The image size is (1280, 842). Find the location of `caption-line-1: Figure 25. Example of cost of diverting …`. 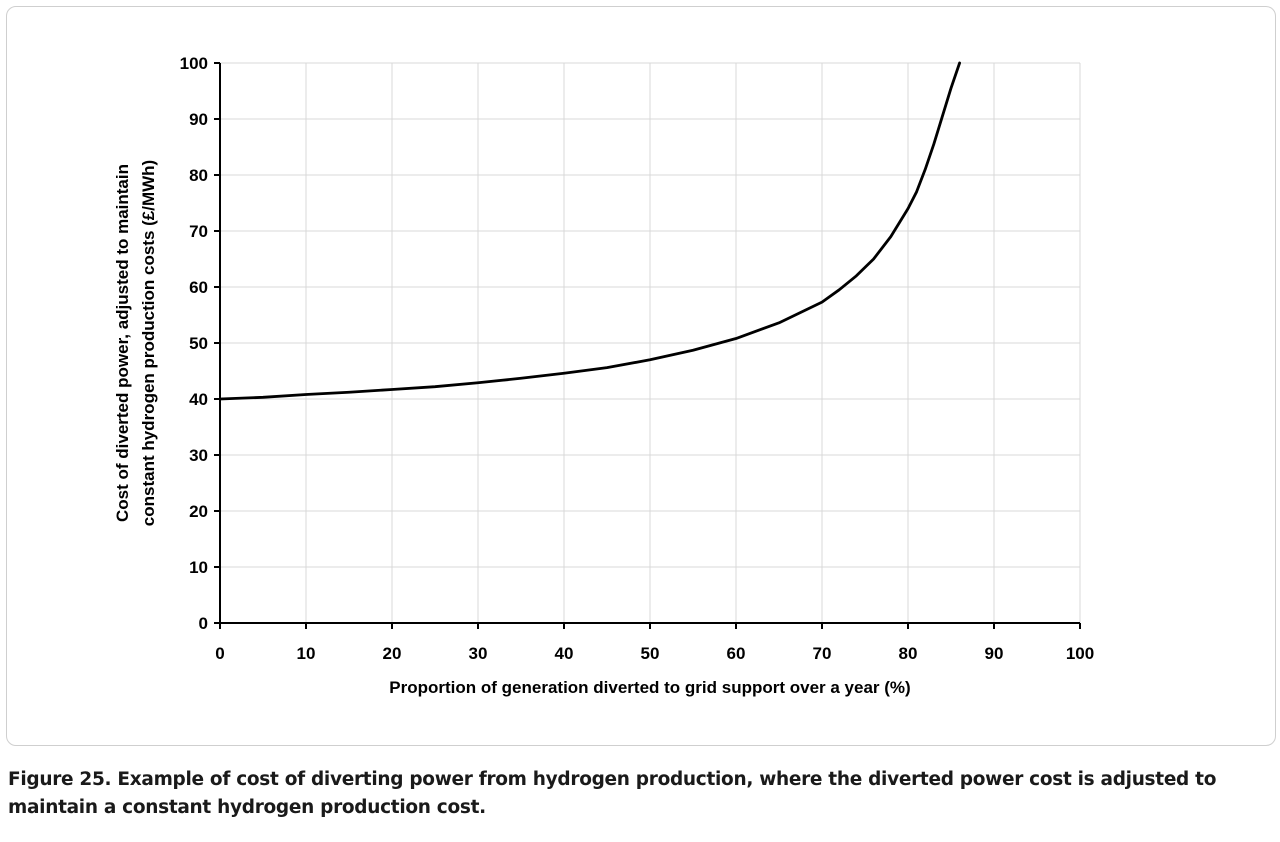

caption-line-1: Figure 25. Example of cost of diverting … is located at coordinates (612, 779).